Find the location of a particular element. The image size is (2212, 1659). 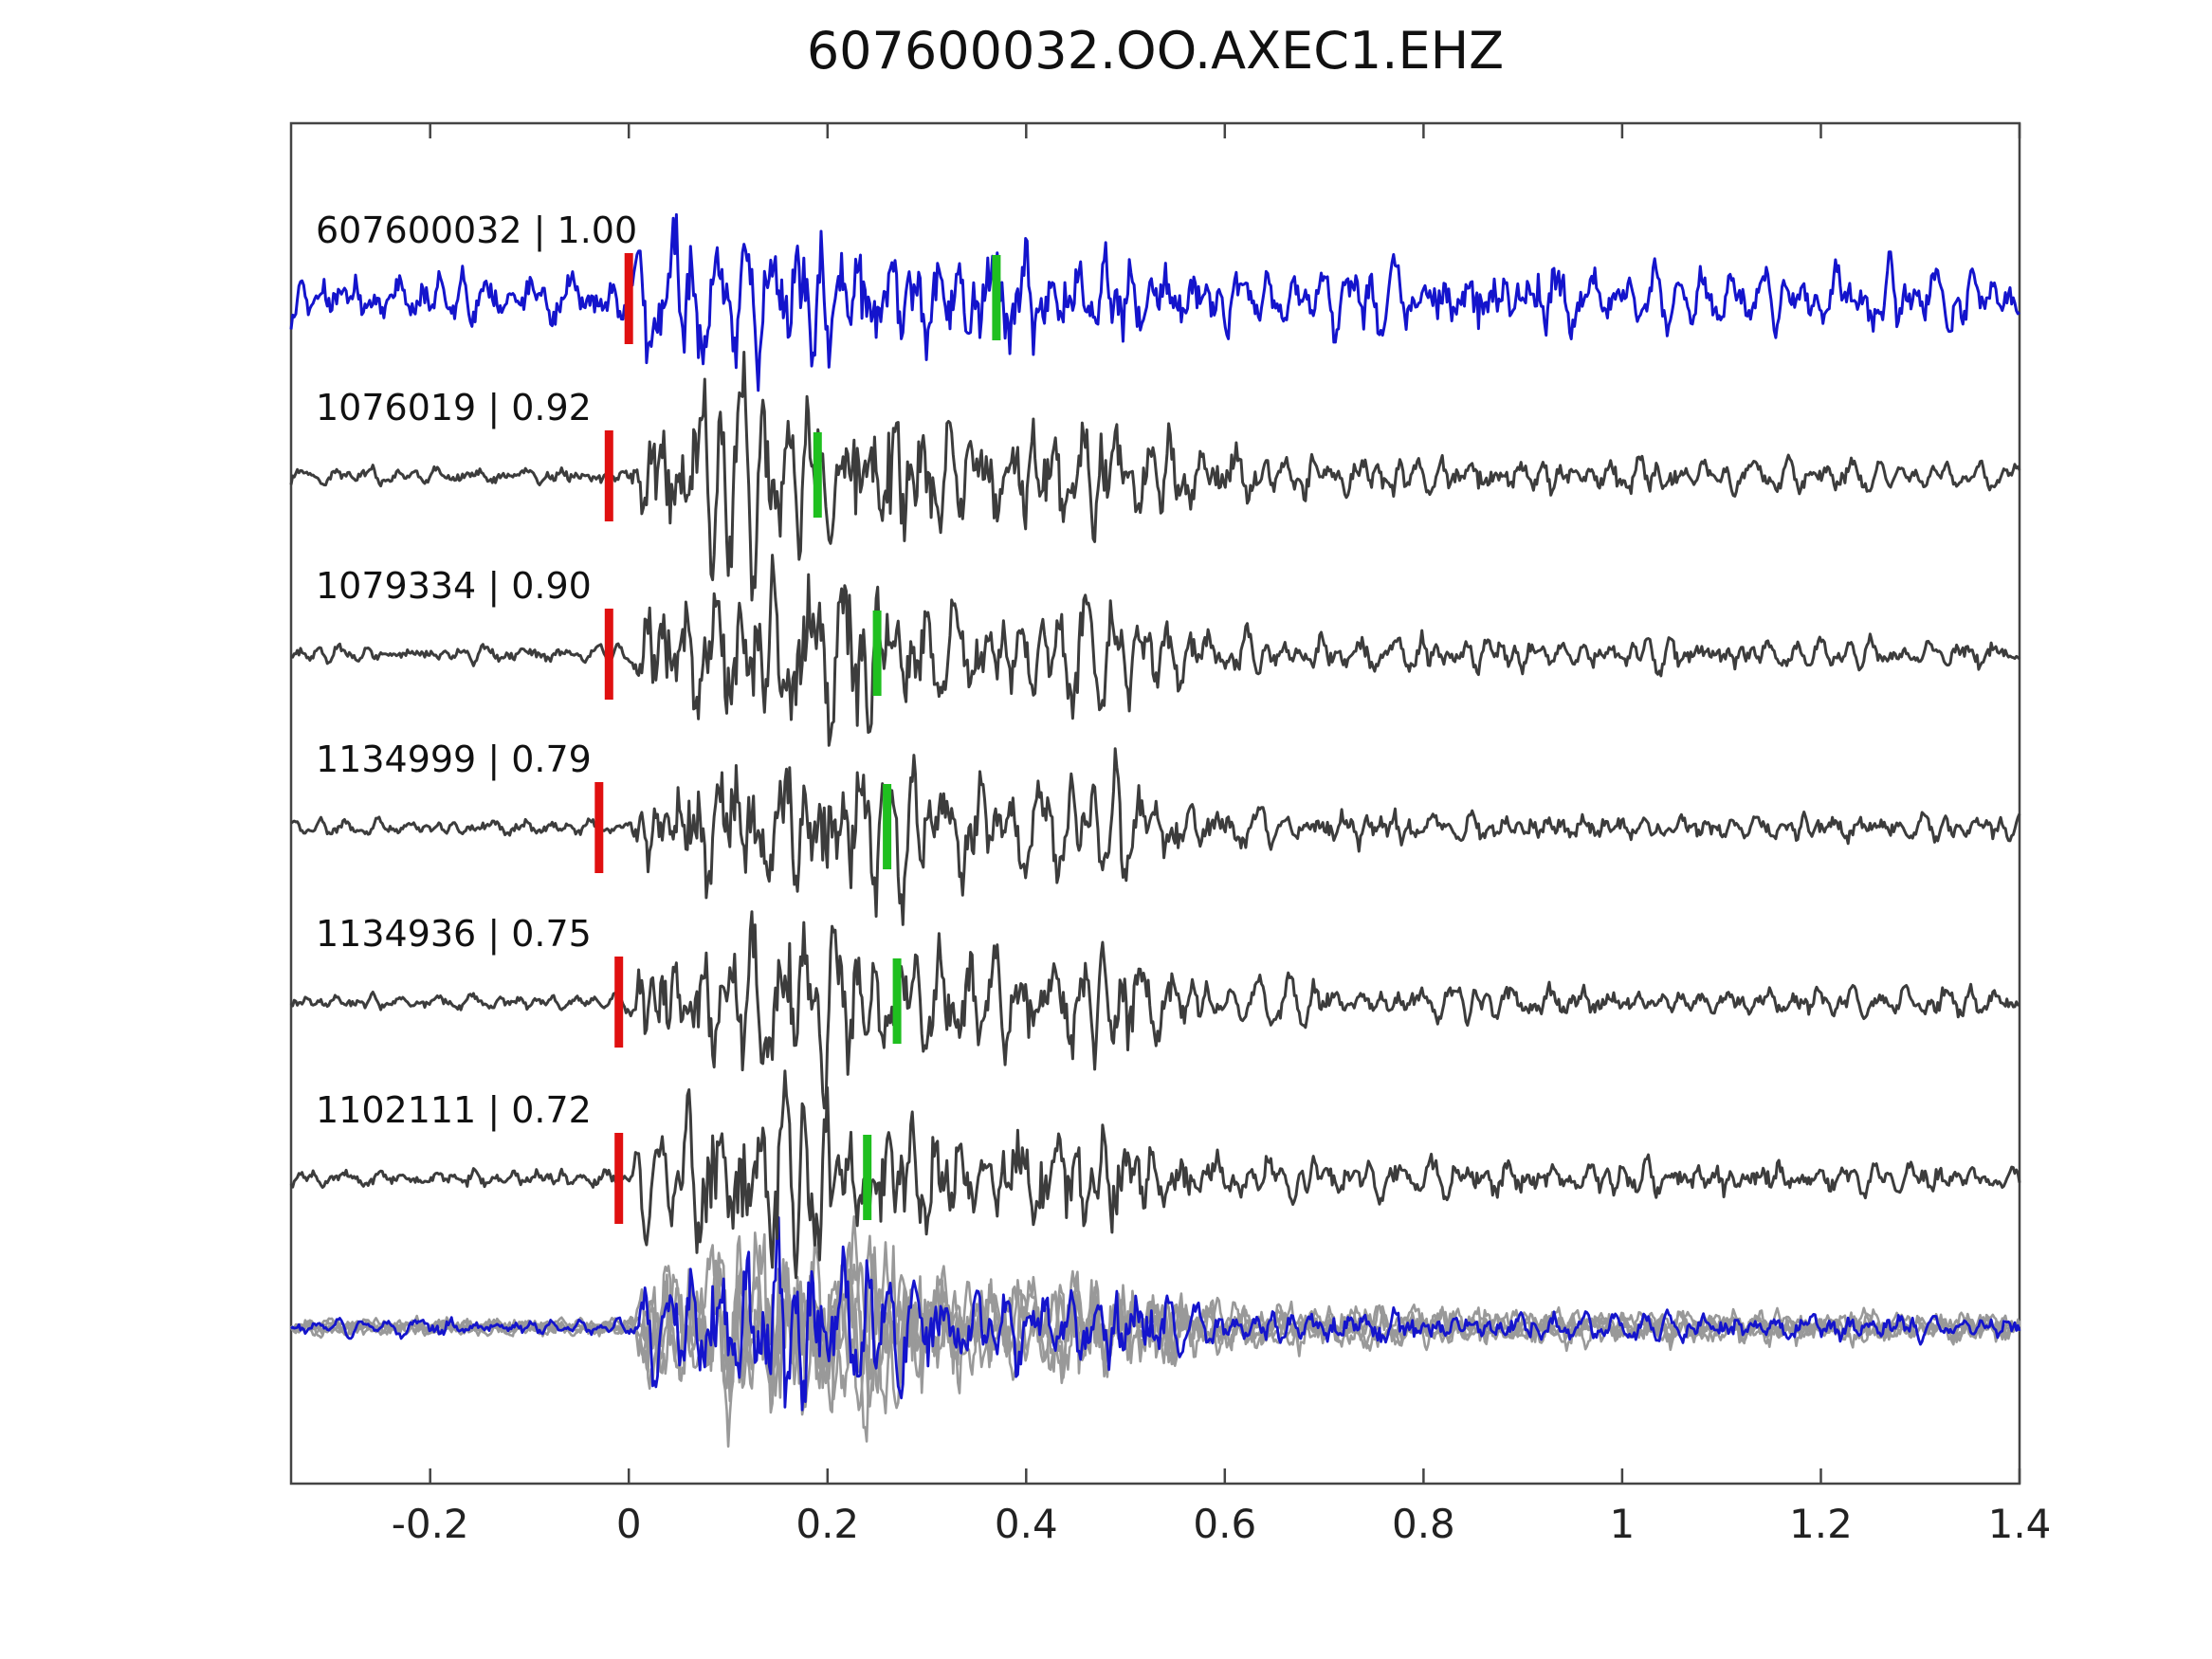

x-tick-label: -0.2 is located at coordinates (430, 1524).